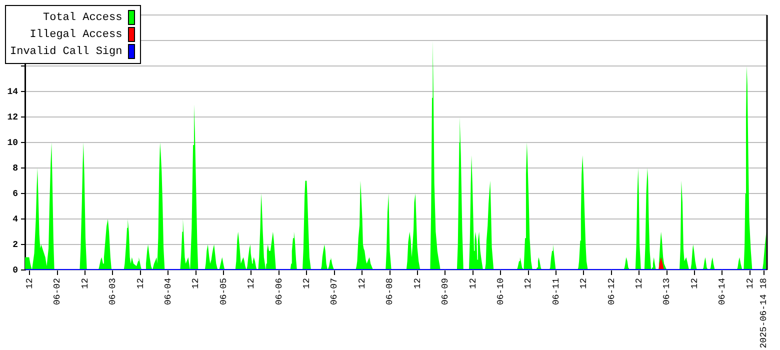  I want to click on x-tick-label: 06-08, so click(390, 292).